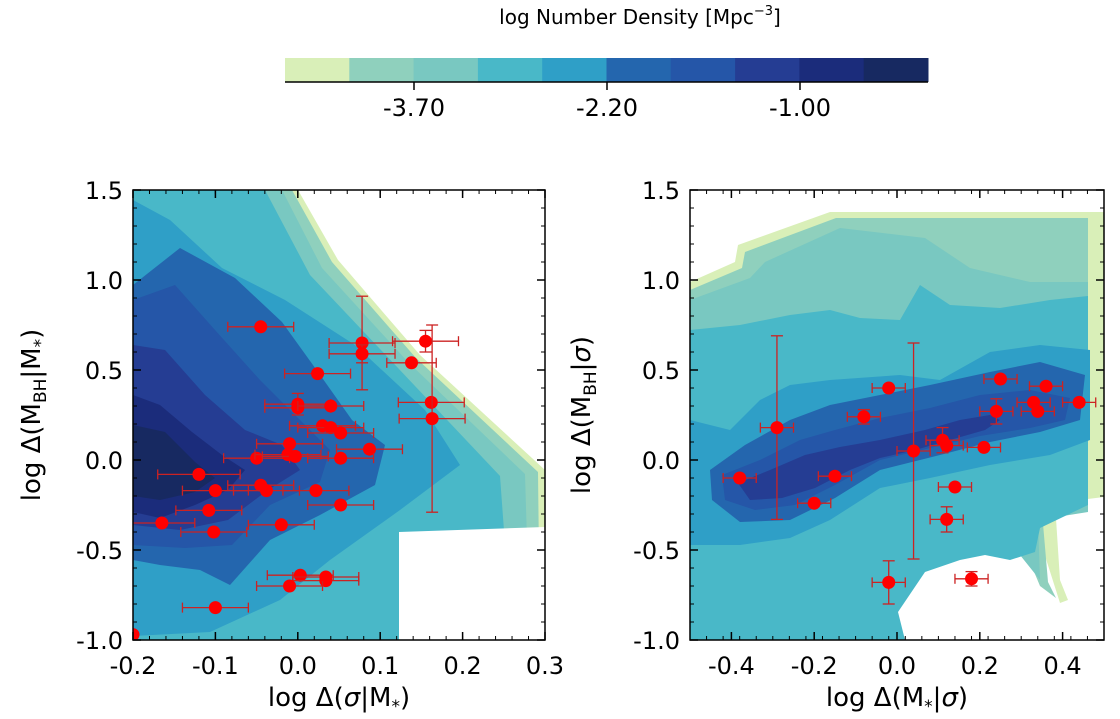 The image size is (1120, 719). I want to click on left-y-tick-label: 0.0, so click(104, 461).